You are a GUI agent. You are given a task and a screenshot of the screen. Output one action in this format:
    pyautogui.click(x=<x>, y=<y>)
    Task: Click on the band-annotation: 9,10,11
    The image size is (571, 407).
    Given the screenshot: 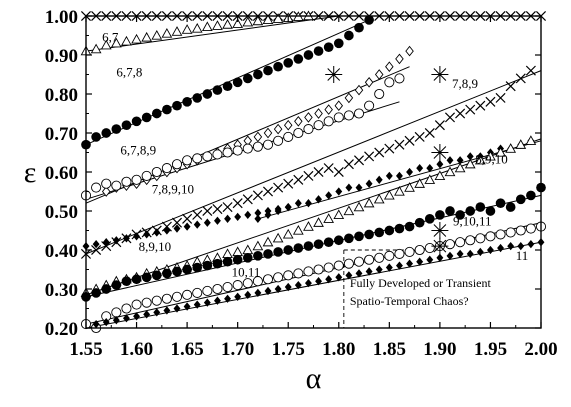 What is the action you would take?
    pyautogui.click(x=472, y=220)
    